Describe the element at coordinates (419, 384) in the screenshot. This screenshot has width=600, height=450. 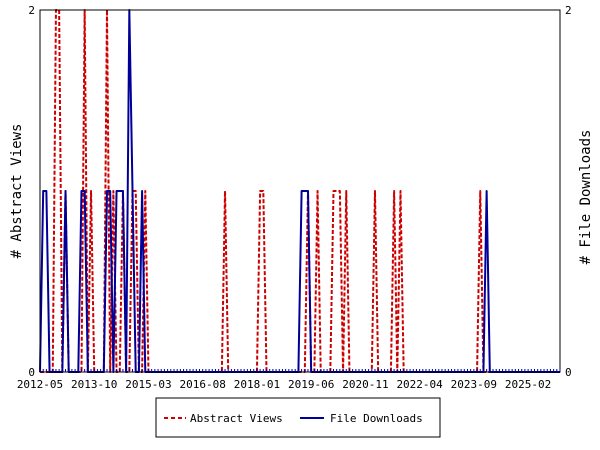
I see `x-tick-label: 2022-04` at that location.